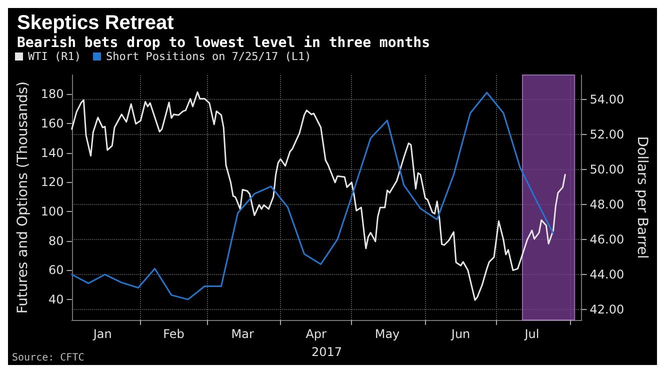 This screenshot has height=373, width=665. I want to click on y-tick-label: 160, so click(52, 123).